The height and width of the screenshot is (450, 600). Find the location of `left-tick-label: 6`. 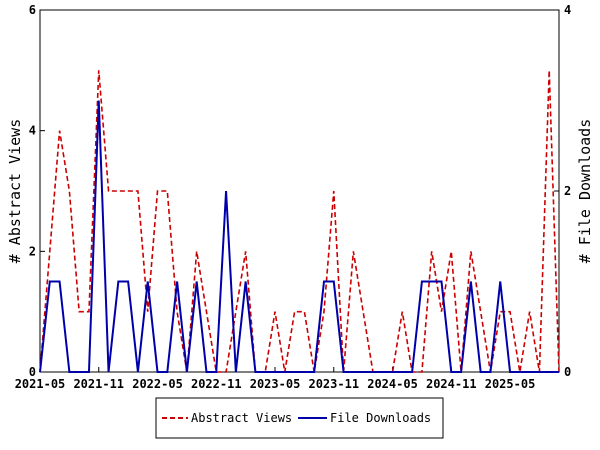

left-tick-label: 6 is located at coordinates (32, 10).